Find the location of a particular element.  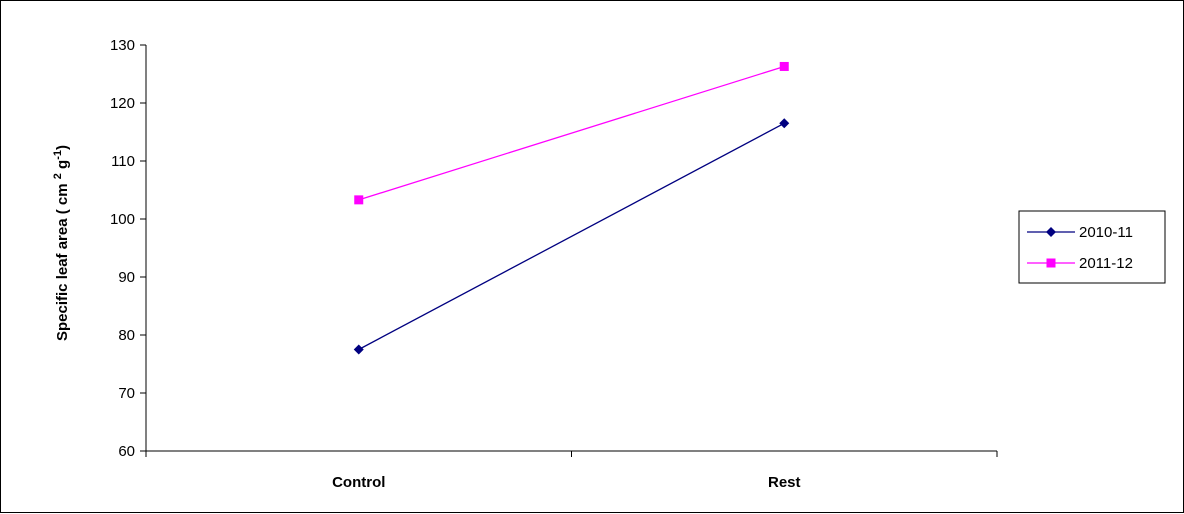

y-title-main: Specific leaf area ( cm is located at coordinates (62, 260).